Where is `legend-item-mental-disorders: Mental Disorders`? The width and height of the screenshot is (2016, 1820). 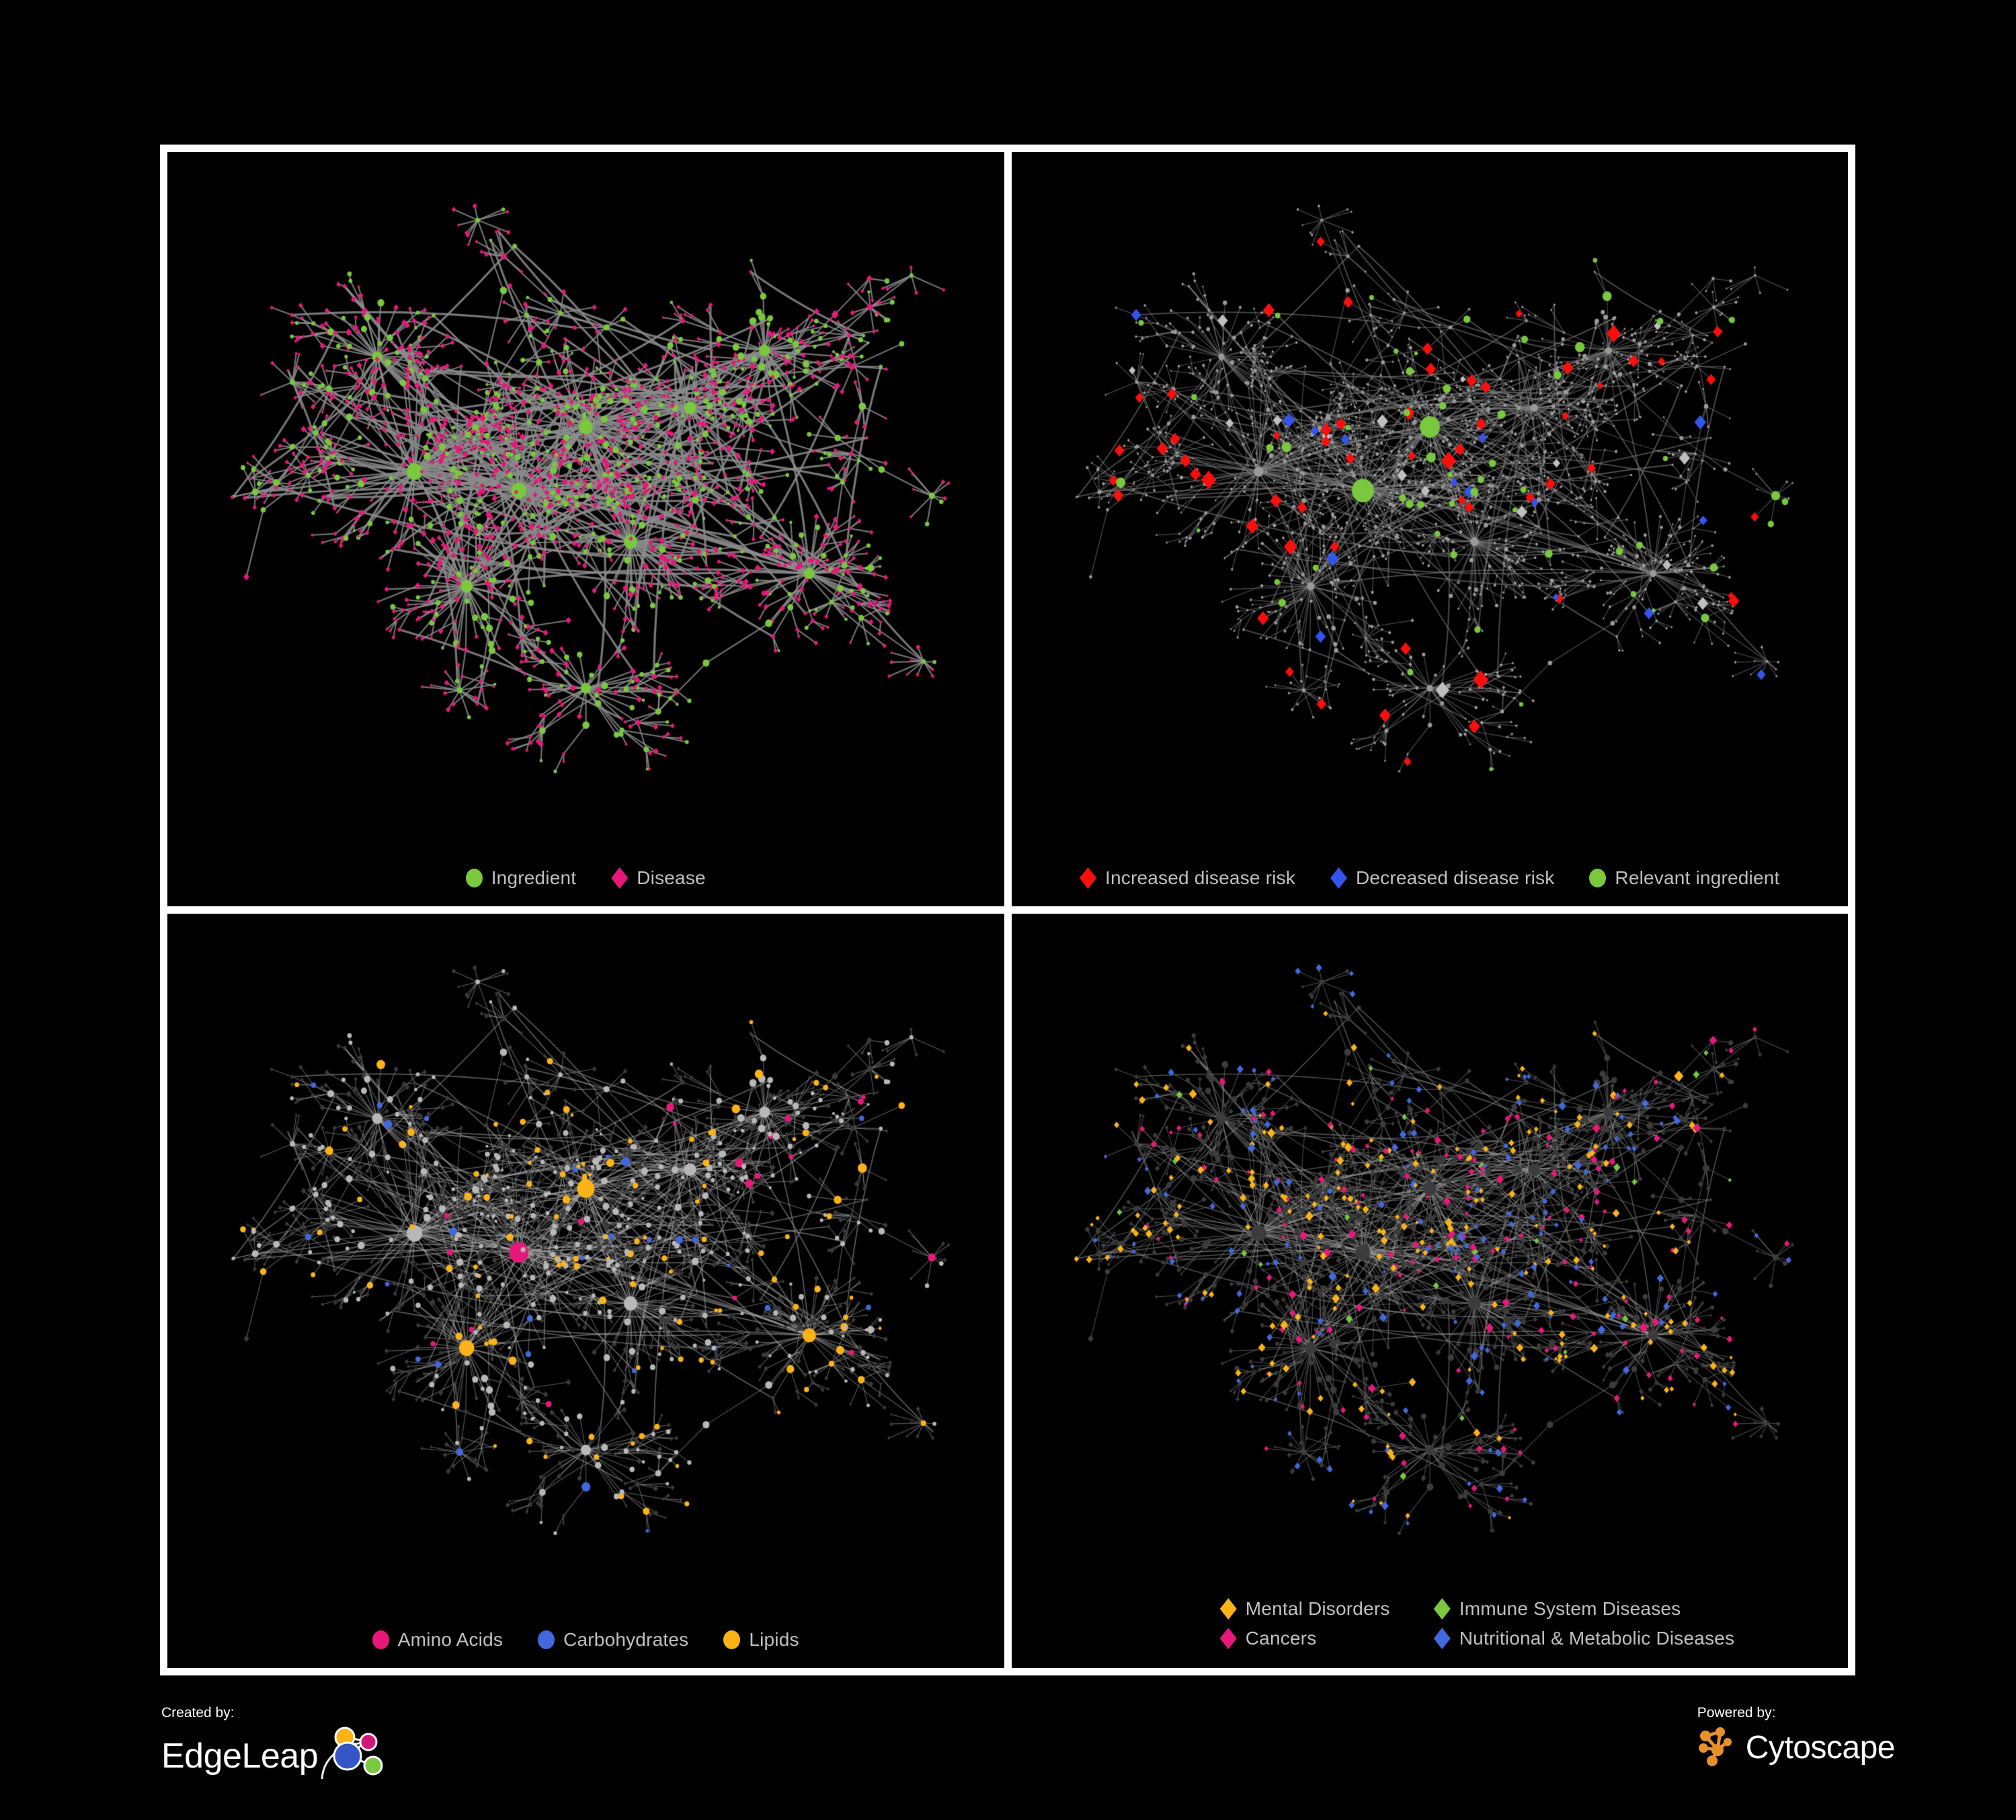 legend-item-mental-disorders: Mental Disorders is located at coordinates (1320, 1609).